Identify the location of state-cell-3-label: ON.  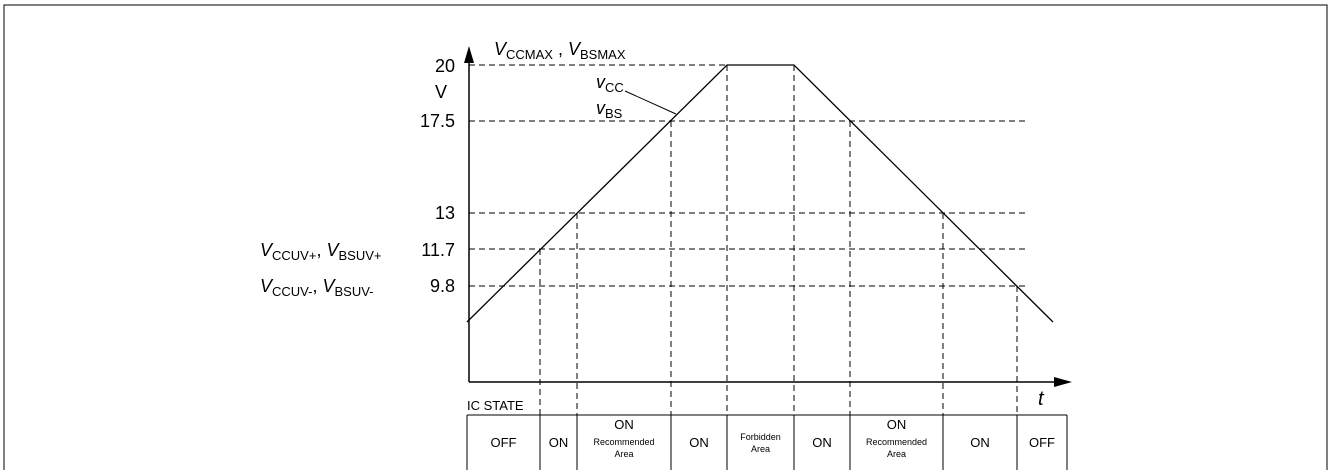
(624, 424).